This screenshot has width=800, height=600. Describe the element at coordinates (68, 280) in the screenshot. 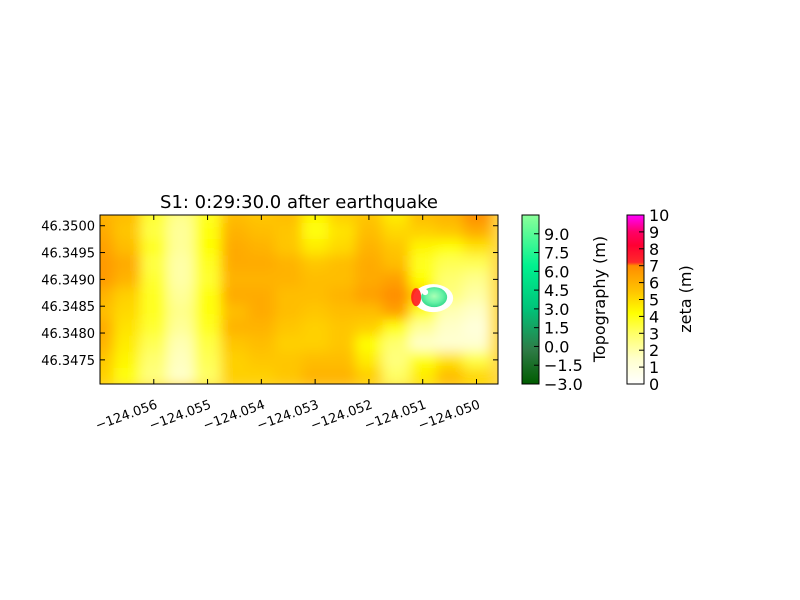

I see `y-tick-label: 46.3490` at that location.